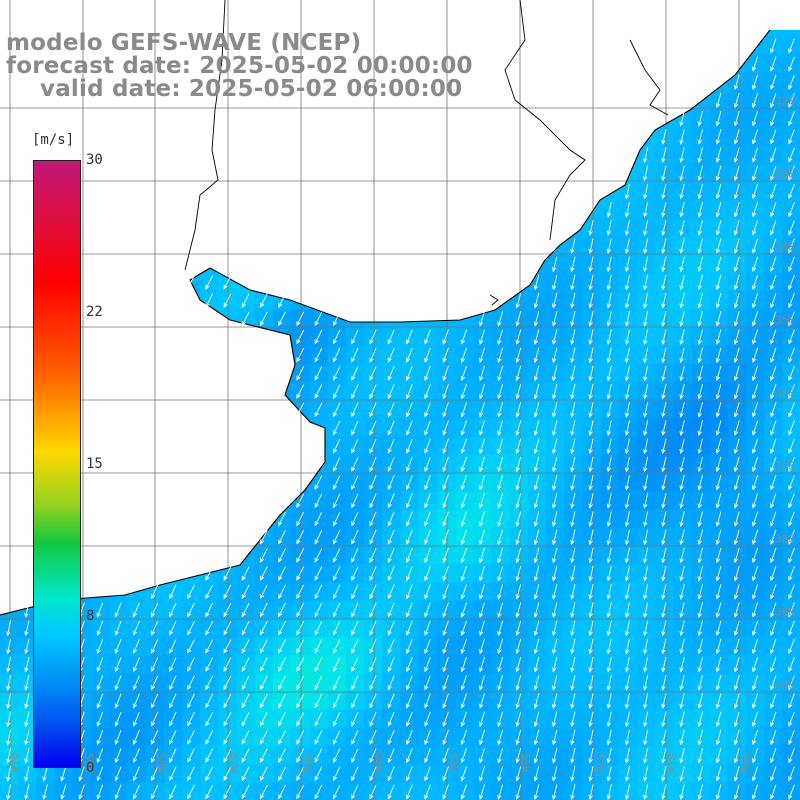 This screenshot has height=800, width=800. Describe the element at coordinates (785, 247) in the screenshot. I see `lat-label: 34S` at that location.